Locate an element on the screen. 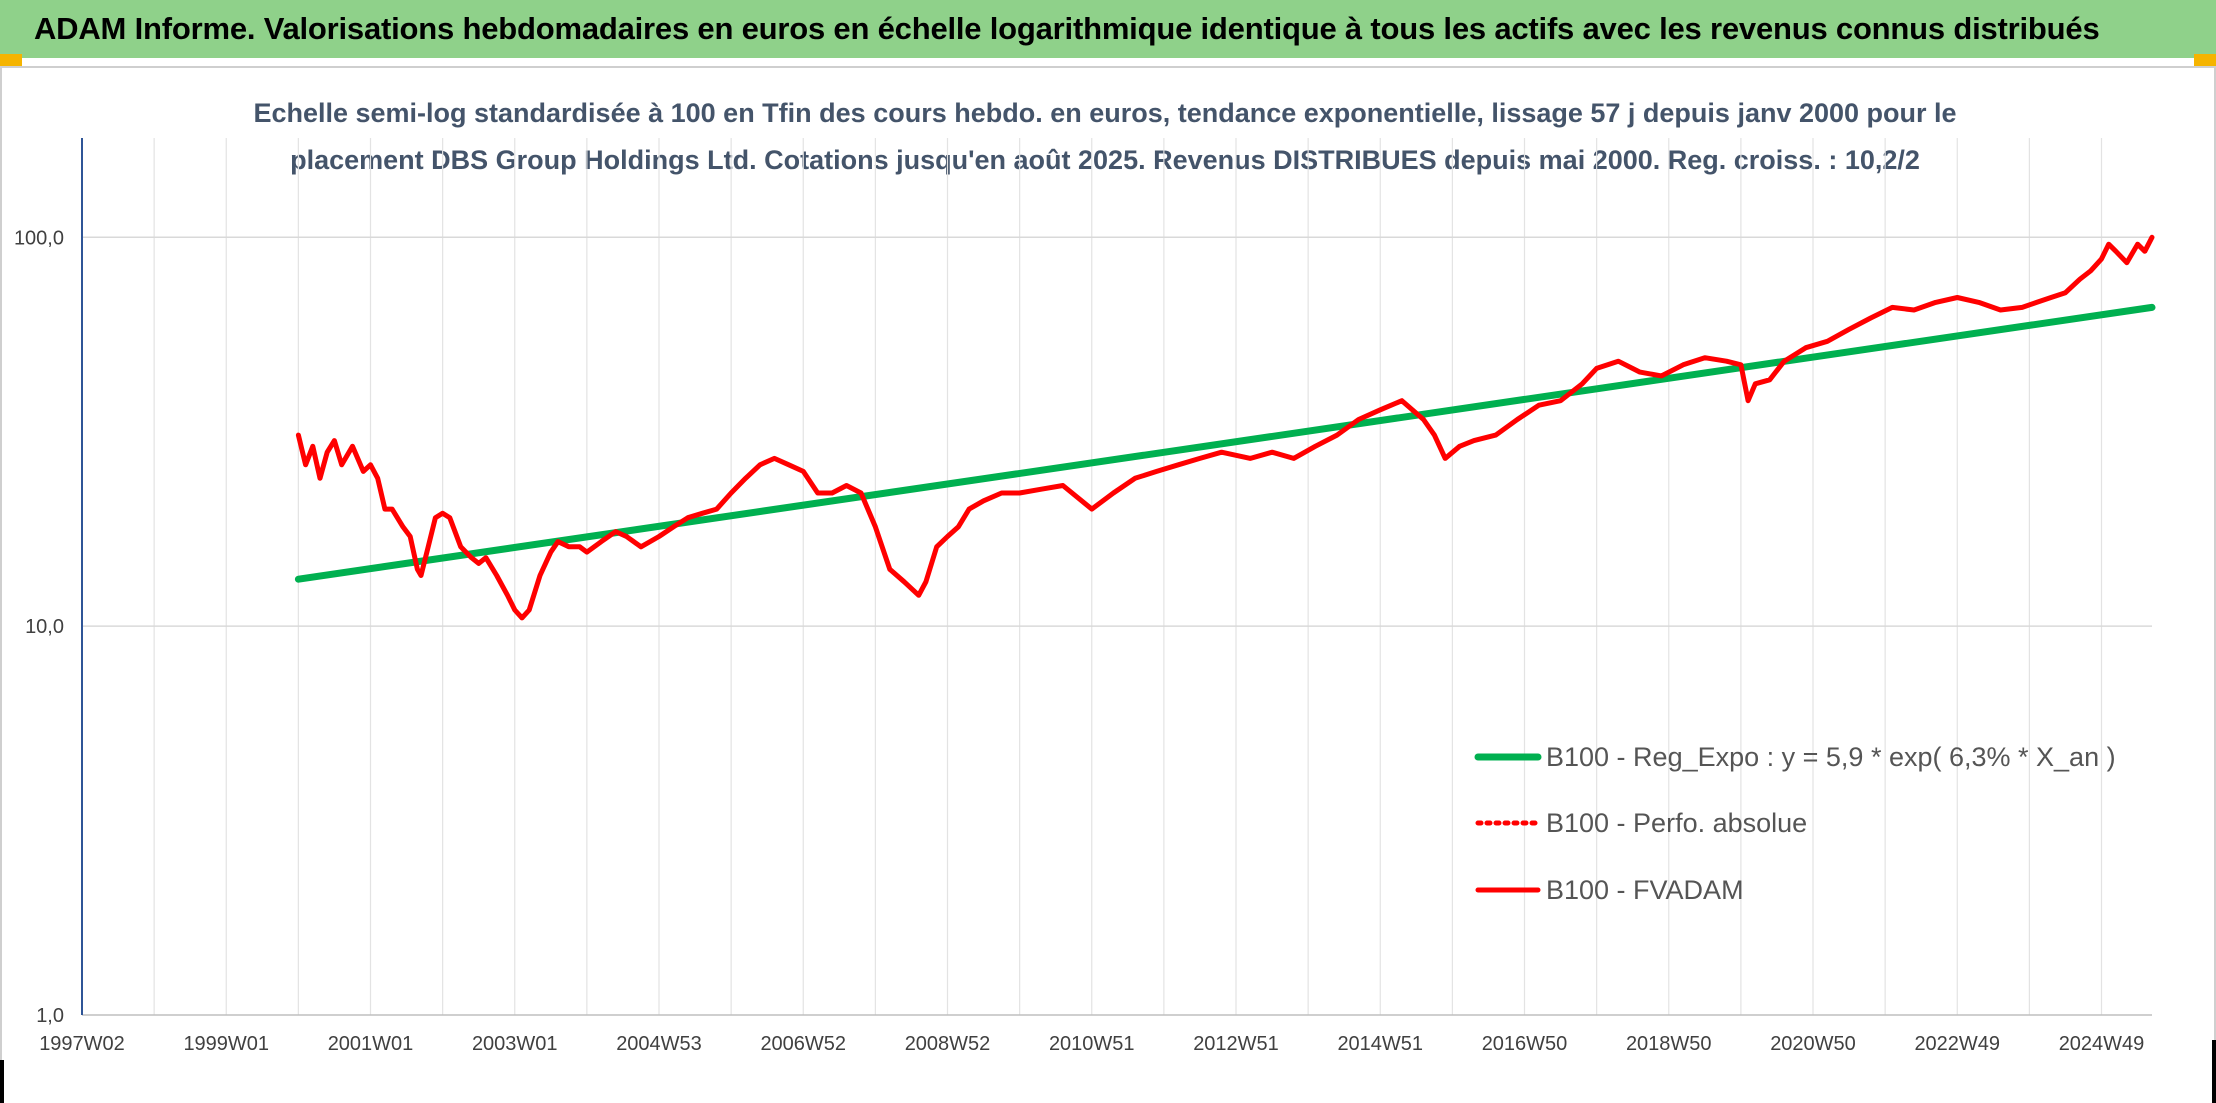 The image size is (2216, 1103). x-tick-label: 2001W01 is located at coordinates (371, 1044).